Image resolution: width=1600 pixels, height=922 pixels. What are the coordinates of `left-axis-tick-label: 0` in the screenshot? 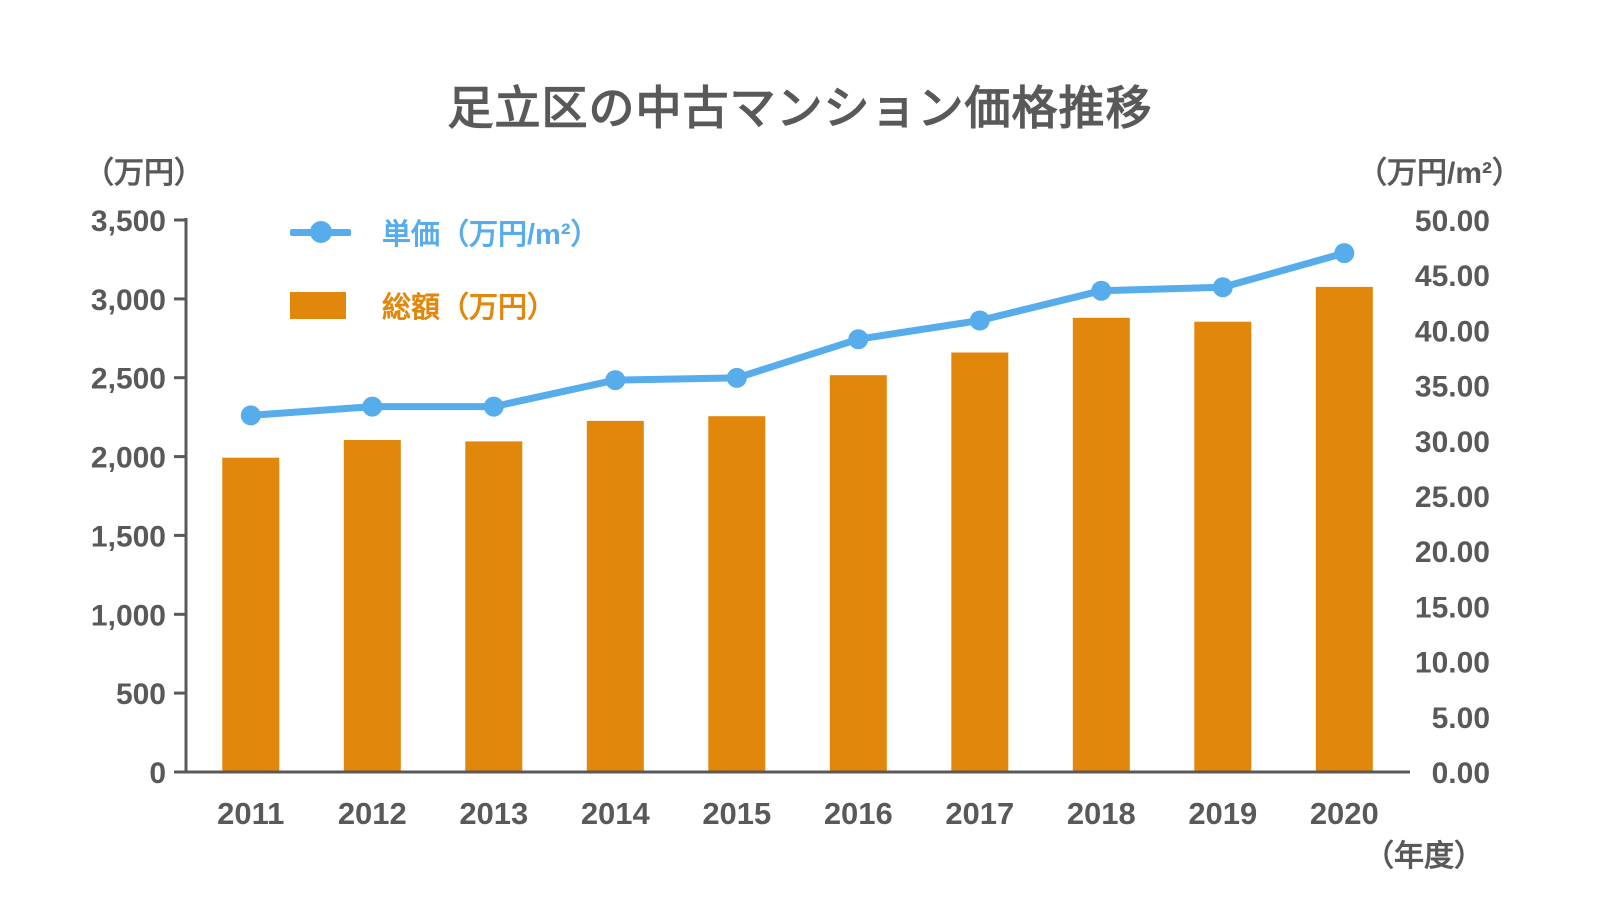 It's located at (157, 773).